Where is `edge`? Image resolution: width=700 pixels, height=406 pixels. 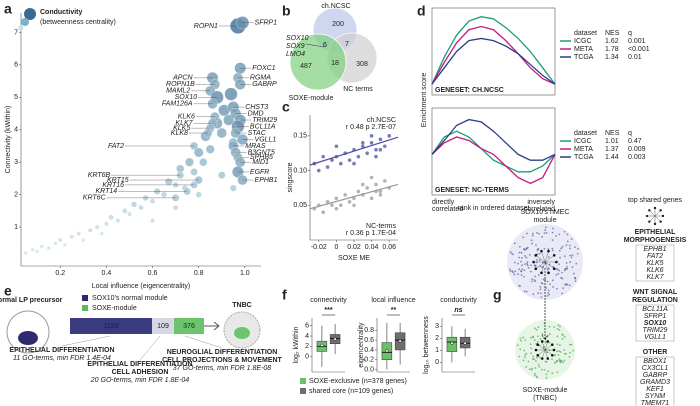
edge is located at coordinates (546, 354).